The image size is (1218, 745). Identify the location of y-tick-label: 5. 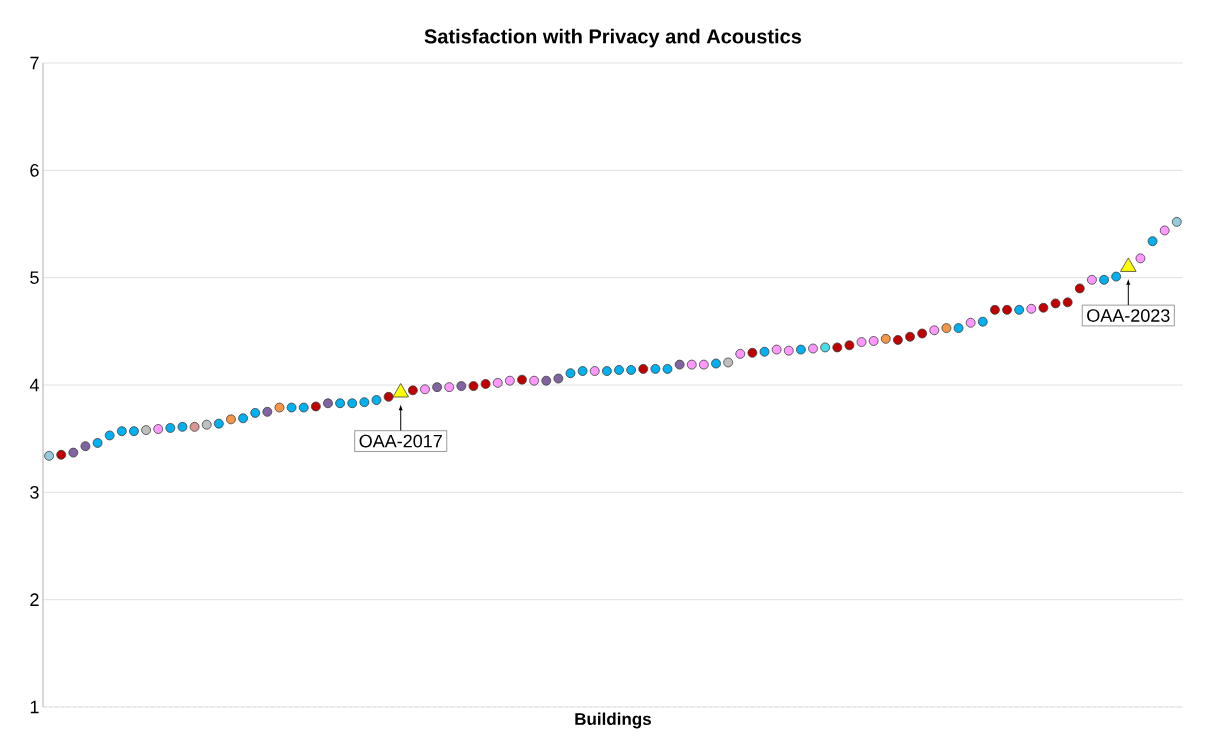
(34, 277).